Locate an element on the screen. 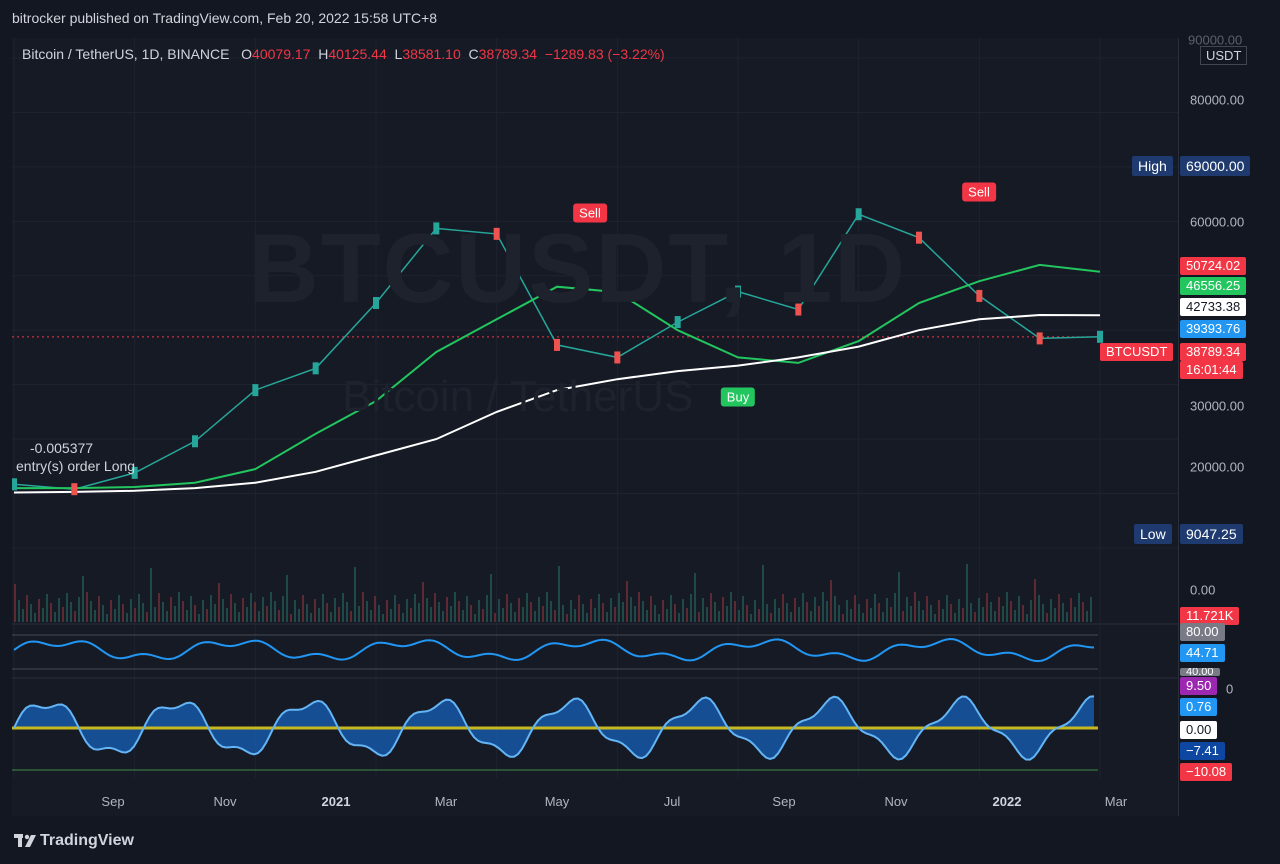 This screenshot has width=1280, height=864. legend-low-label: L is located at coordinates (398, 54).